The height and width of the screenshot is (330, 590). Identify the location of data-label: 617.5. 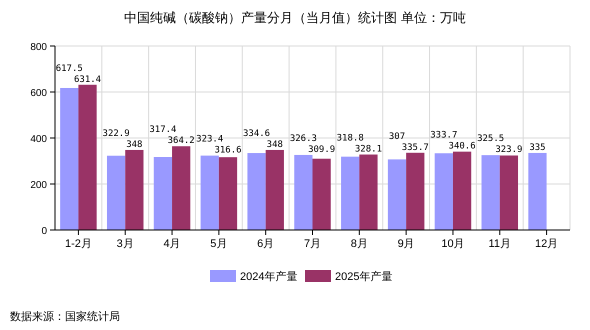
(69, 69).